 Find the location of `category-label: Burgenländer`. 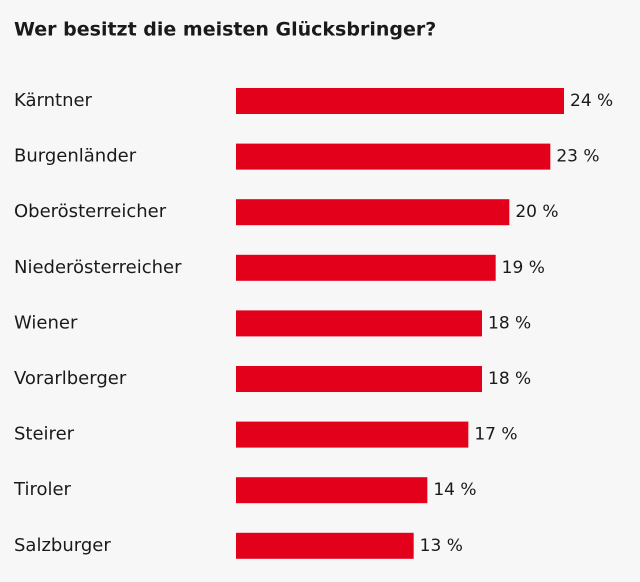

category-label: Burgenländer is located at coordinates (75, 156).